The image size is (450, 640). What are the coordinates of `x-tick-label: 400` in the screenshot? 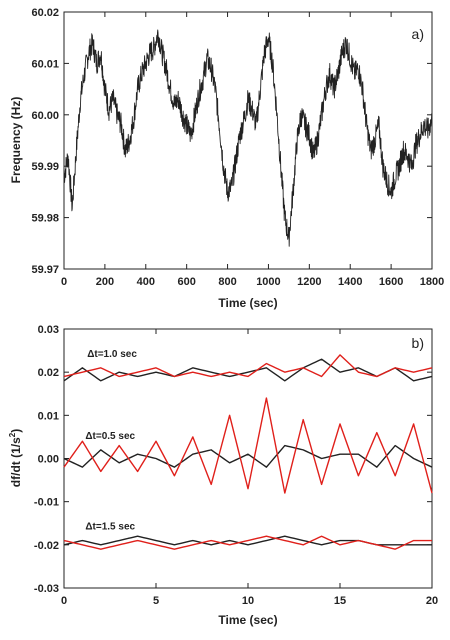 It's located at (146, 282).